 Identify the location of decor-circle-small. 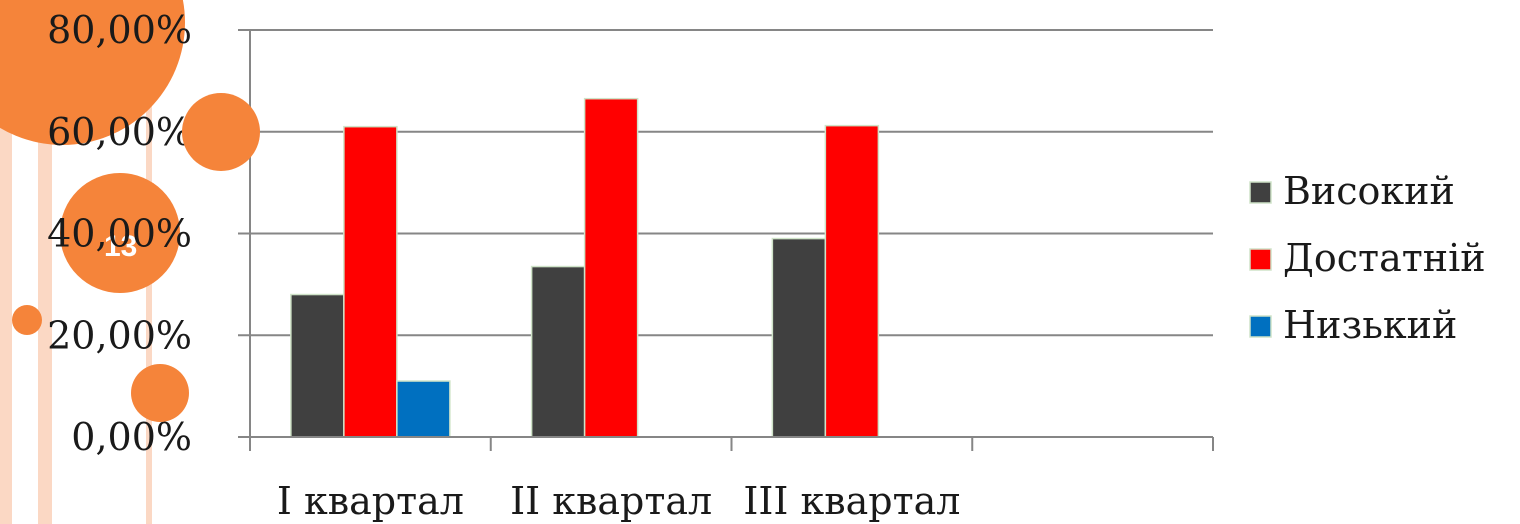
(27, 320).